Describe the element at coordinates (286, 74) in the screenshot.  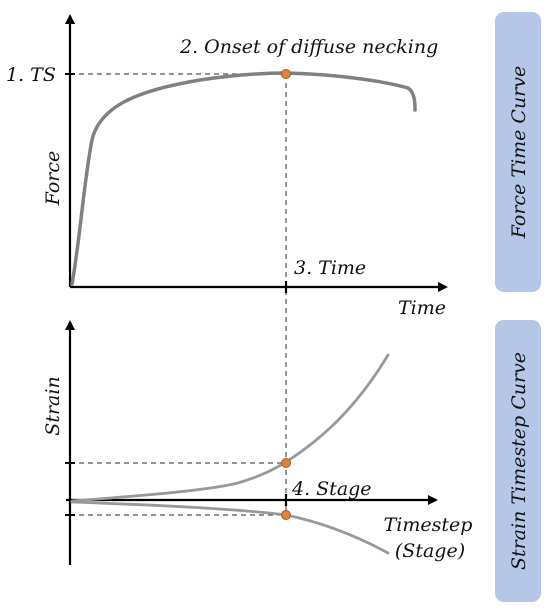
I see `necking-point-marker` at that location.